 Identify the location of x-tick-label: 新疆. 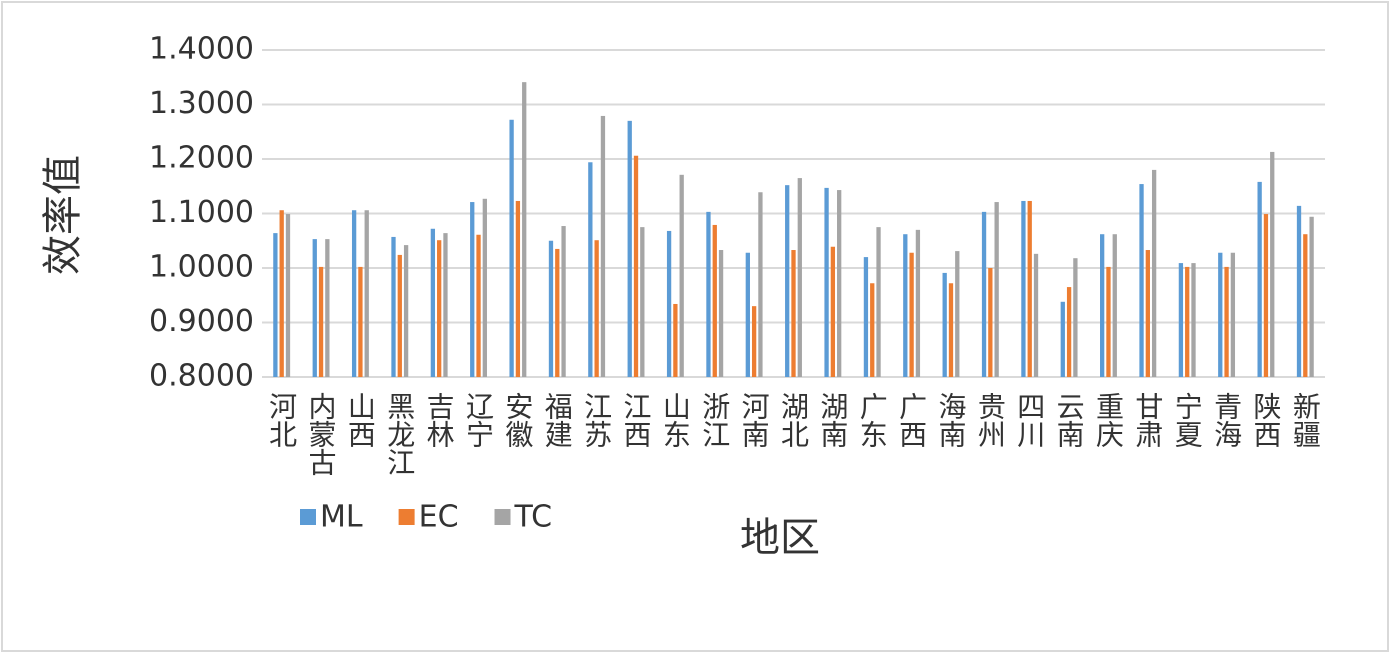
(1305, 420).